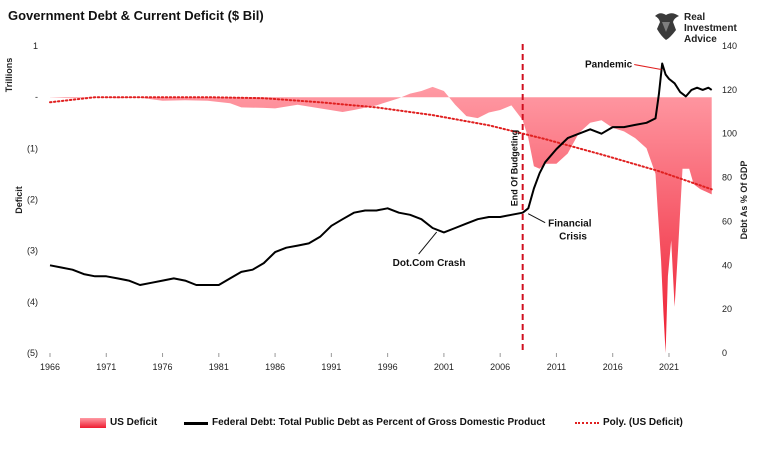 The width and height of the screenshot is (765, 455). What do you see at coordinates (106, 367) in the screenshot?
I see `x-tick-label-1: 1971` at bounding box center [106, 367].